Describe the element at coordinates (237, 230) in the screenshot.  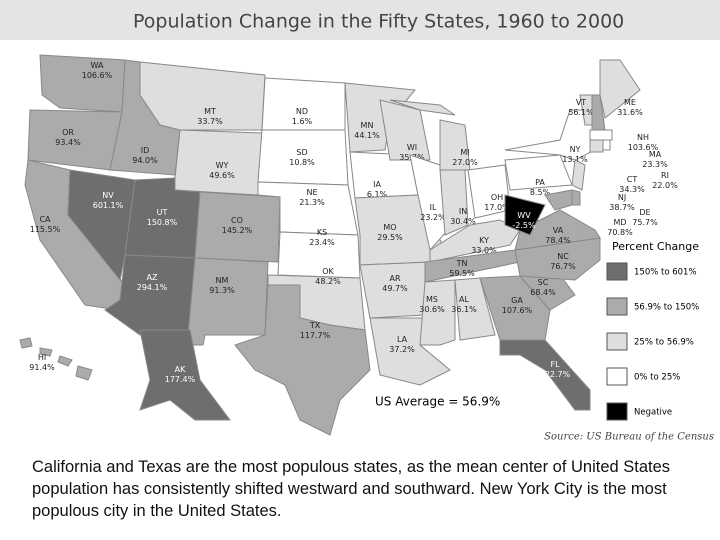
I see `state-value: 145.2%` at that location.